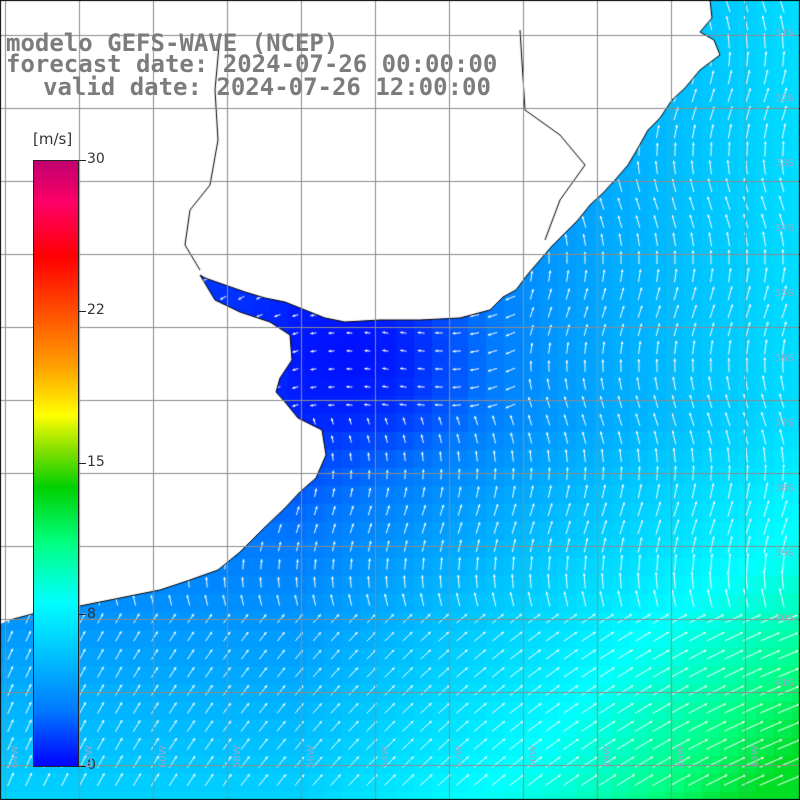  I want to click on latitude-label: 33S, so click(784, 163).